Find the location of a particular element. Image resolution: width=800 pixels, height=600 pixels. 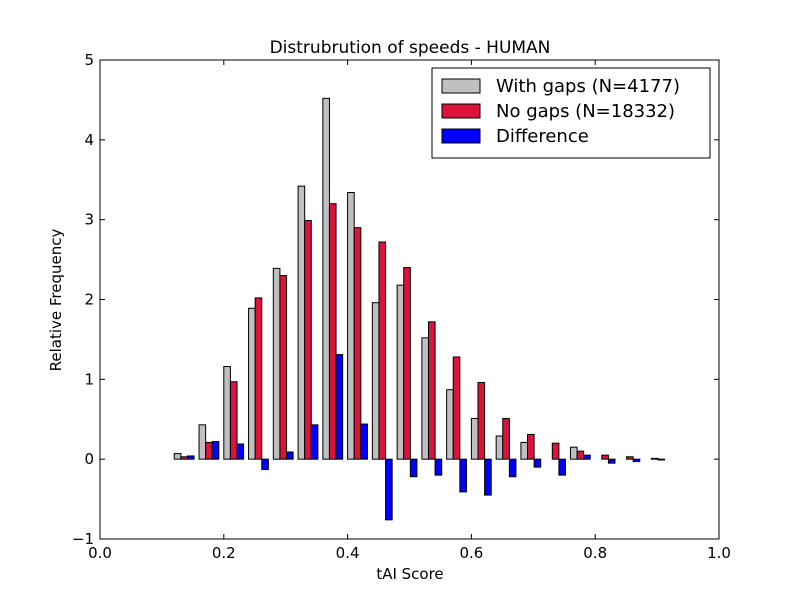

y-tick-label: 2 is located at coordinates (89, 300).